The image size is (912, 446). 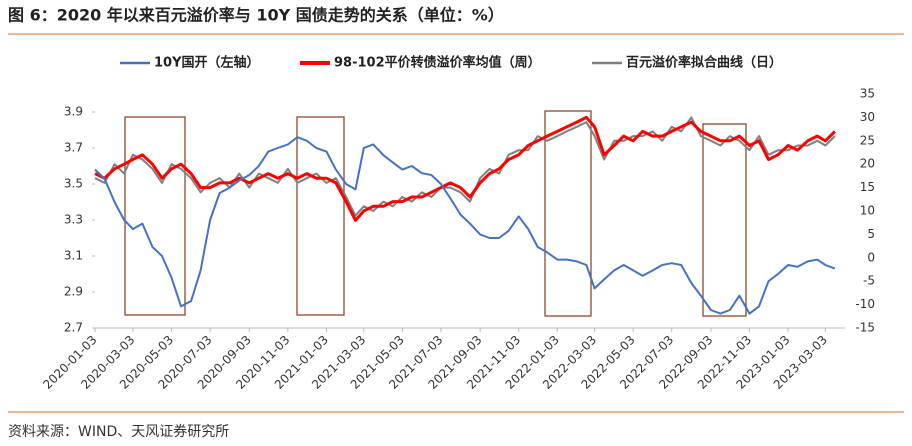 What do you see at coordinates (118, 432) in the screenshot?
I see `source-note: 资料来源：WIND、天风证券研究所` at bounding box center [118, 432].